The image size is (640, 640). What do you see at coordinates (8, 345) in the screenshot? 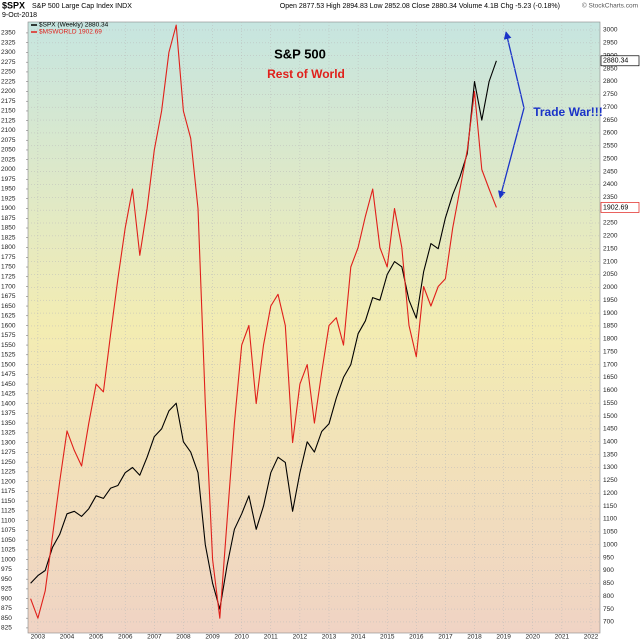
I see `y-tick-label: 1550` at bounding box center [8, 345].